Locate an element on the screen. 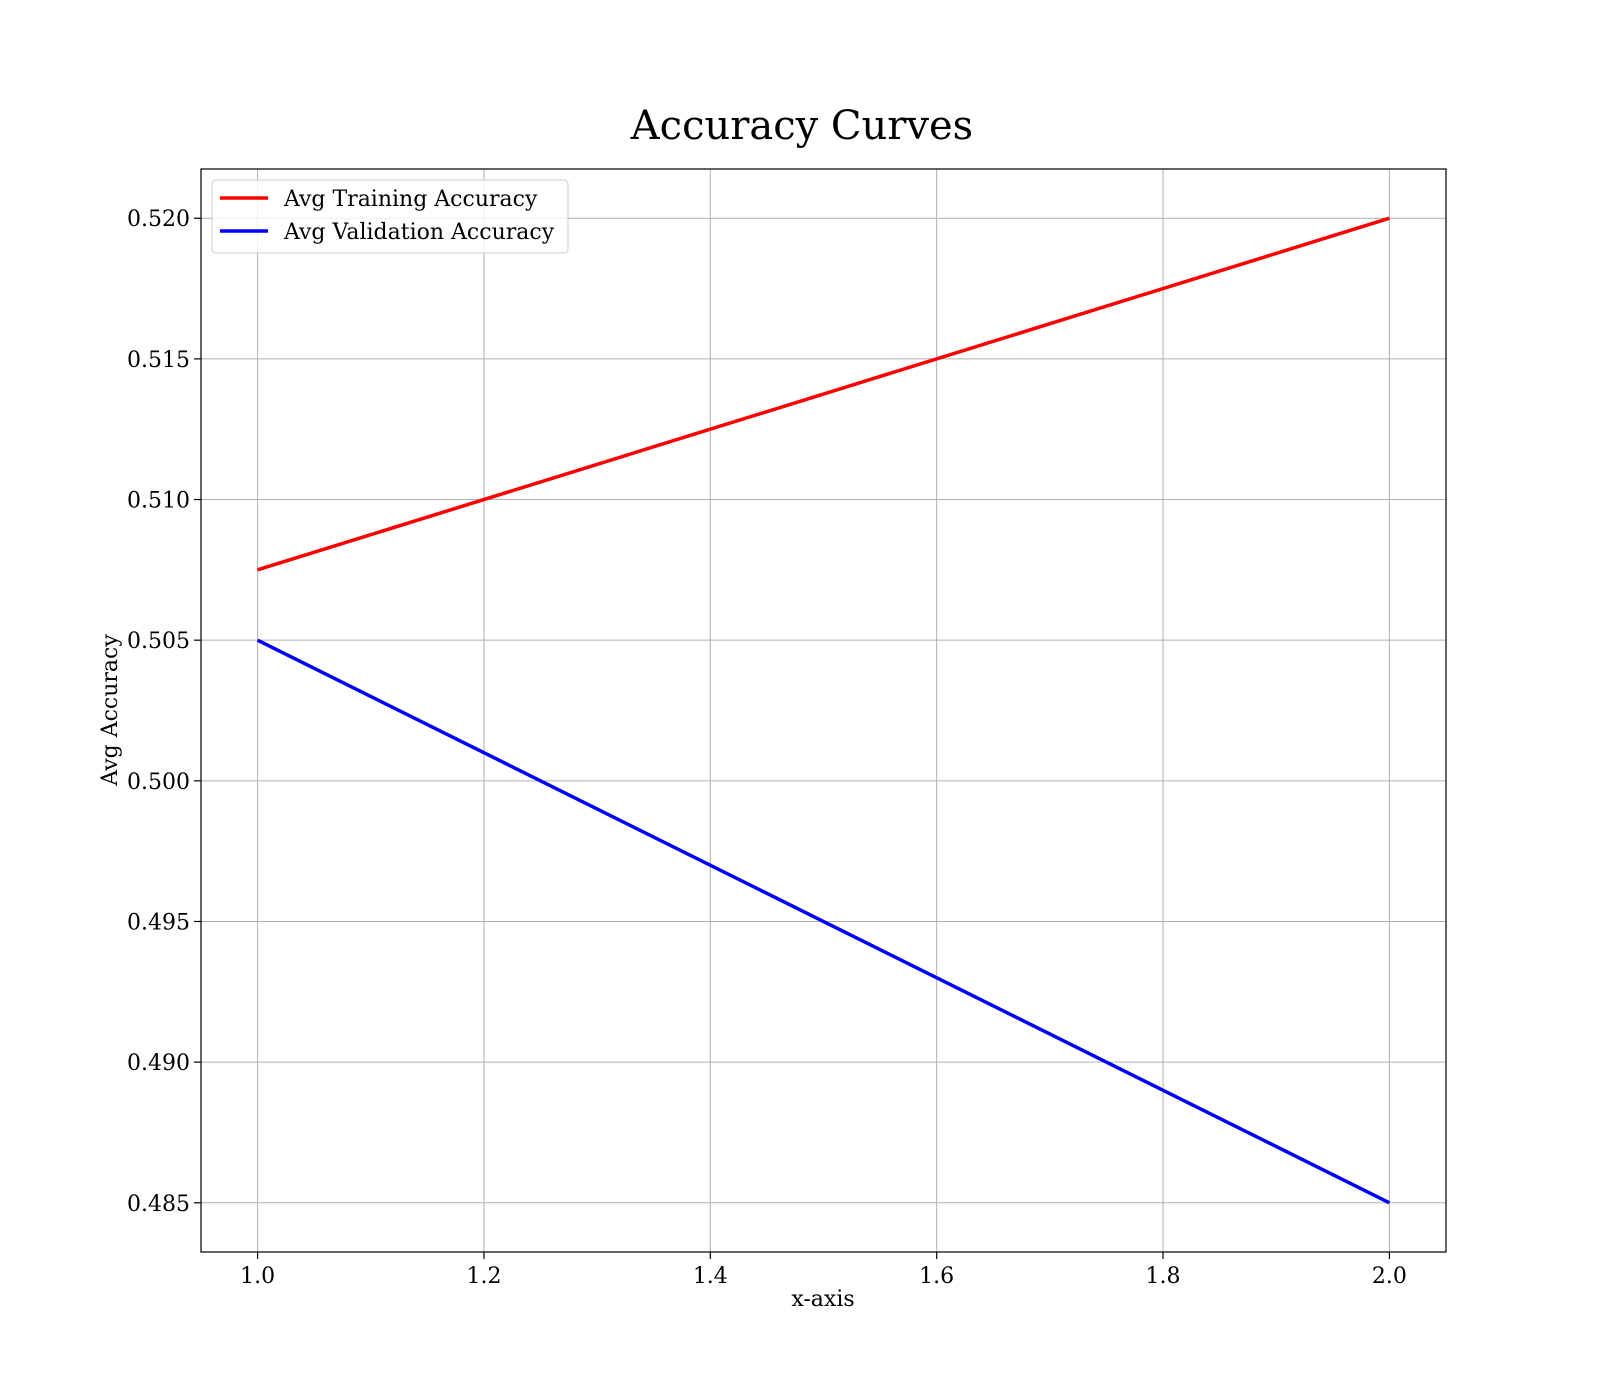 The height and width of the screenshot is (1400, 1600). x-tick-label: 1.8 is located at coordinates (1163, 1276).